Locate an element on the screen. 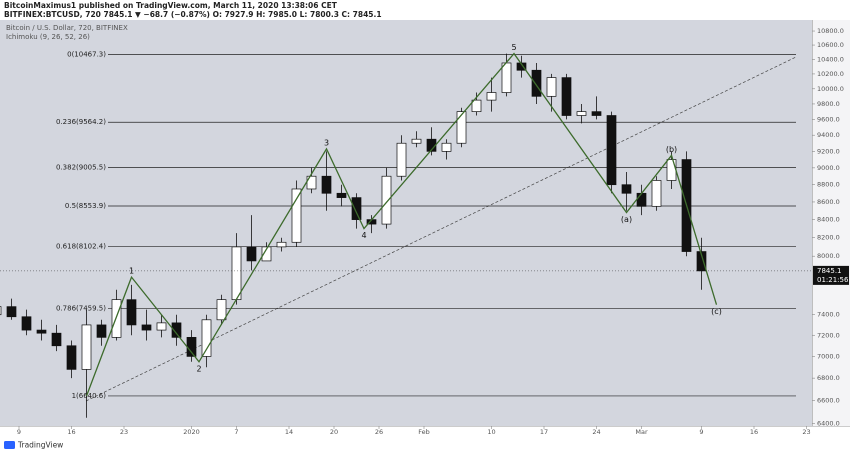 This screenshot has width=850, height=453. x-tick-label: 9 is located at coordinates (19, 432).